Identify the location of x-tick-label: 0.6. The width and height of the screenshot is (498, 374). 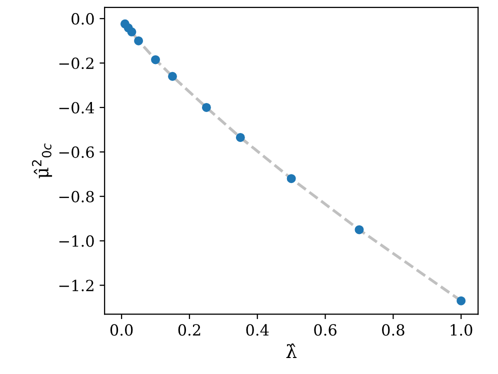
(325, 330).